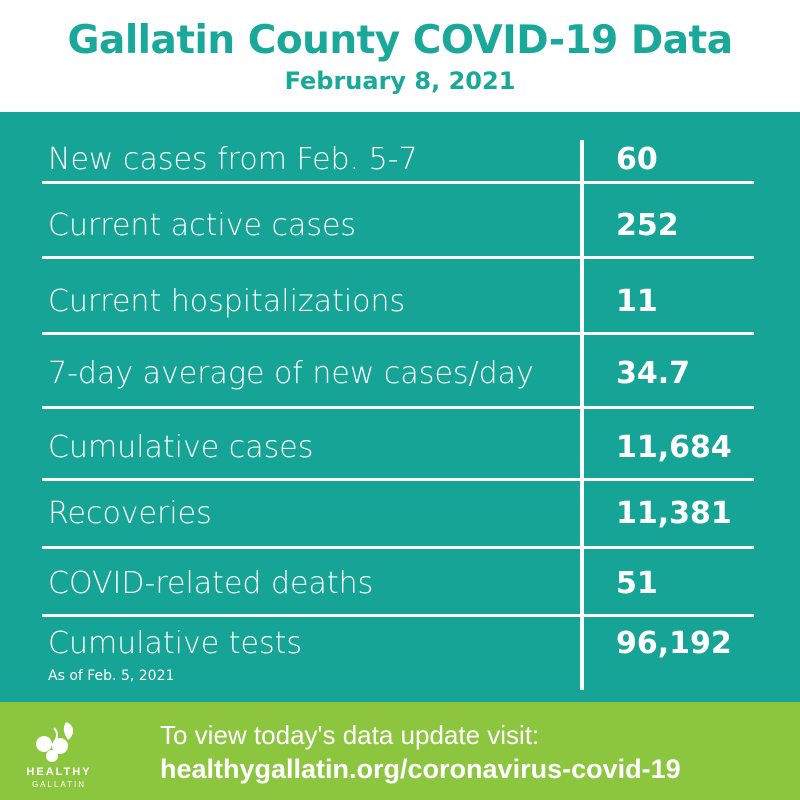  What do you see at coordinates (55, 742) in the screenshot?
I see `logo-mark-icon` at bounding box center [55, 742].